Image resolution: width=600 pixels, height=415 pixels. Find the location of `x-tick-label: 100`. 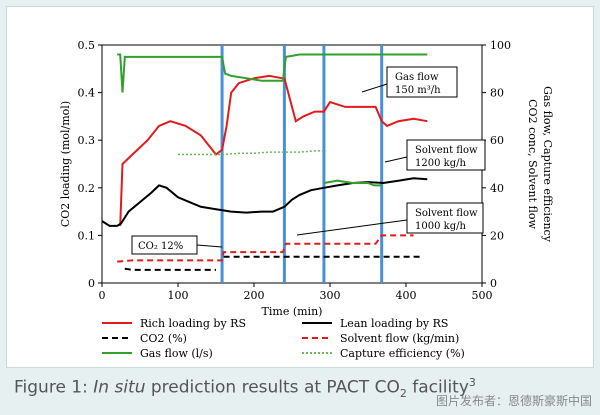

x-tick-label: 100 is located at coordinates (178, 295).